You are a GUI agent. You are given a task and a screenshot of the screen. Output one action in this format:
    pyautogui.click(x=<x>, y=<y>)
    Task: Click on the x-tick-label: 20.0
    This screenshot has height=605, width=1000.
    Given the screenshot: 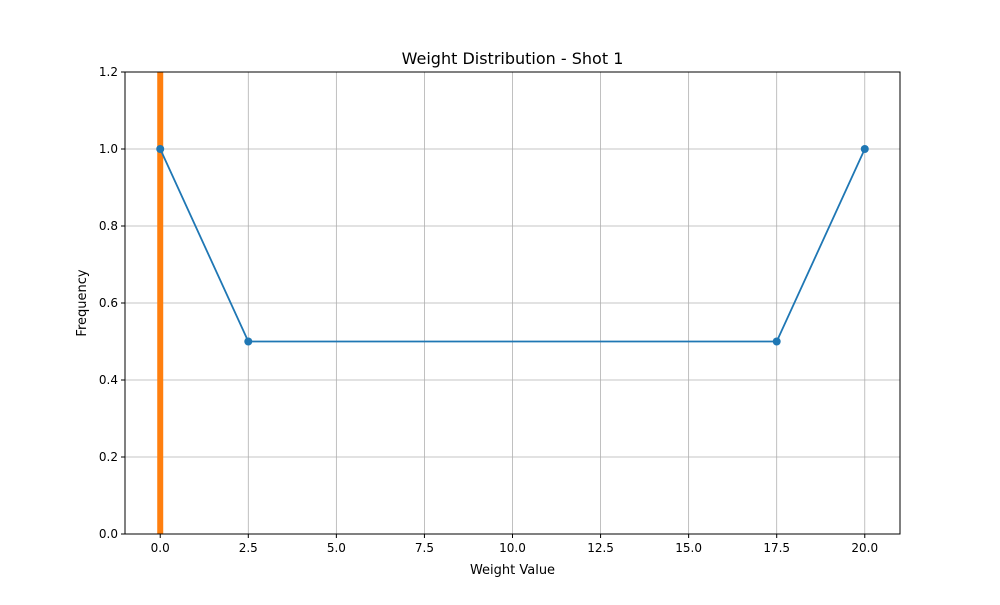 What is the action you would take?
    pyautogui.click(x=864, y=548)
    